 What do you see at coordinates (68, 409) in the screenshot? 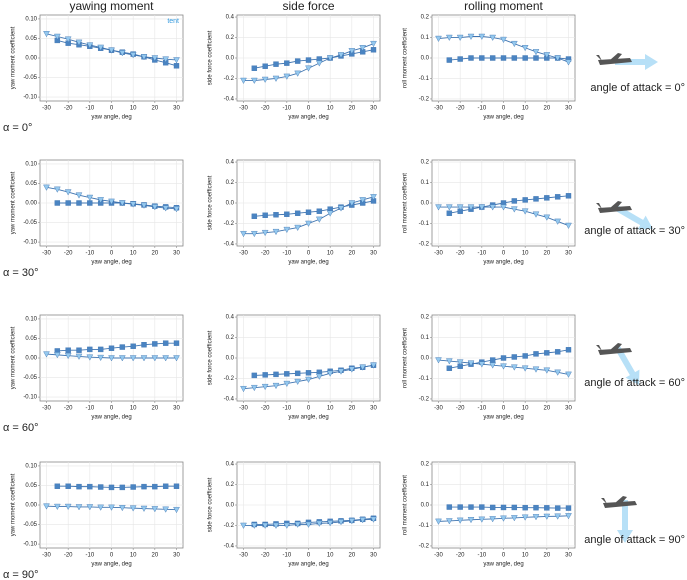
I see `x-tick-label: -20` at bounding box center [68, 409].